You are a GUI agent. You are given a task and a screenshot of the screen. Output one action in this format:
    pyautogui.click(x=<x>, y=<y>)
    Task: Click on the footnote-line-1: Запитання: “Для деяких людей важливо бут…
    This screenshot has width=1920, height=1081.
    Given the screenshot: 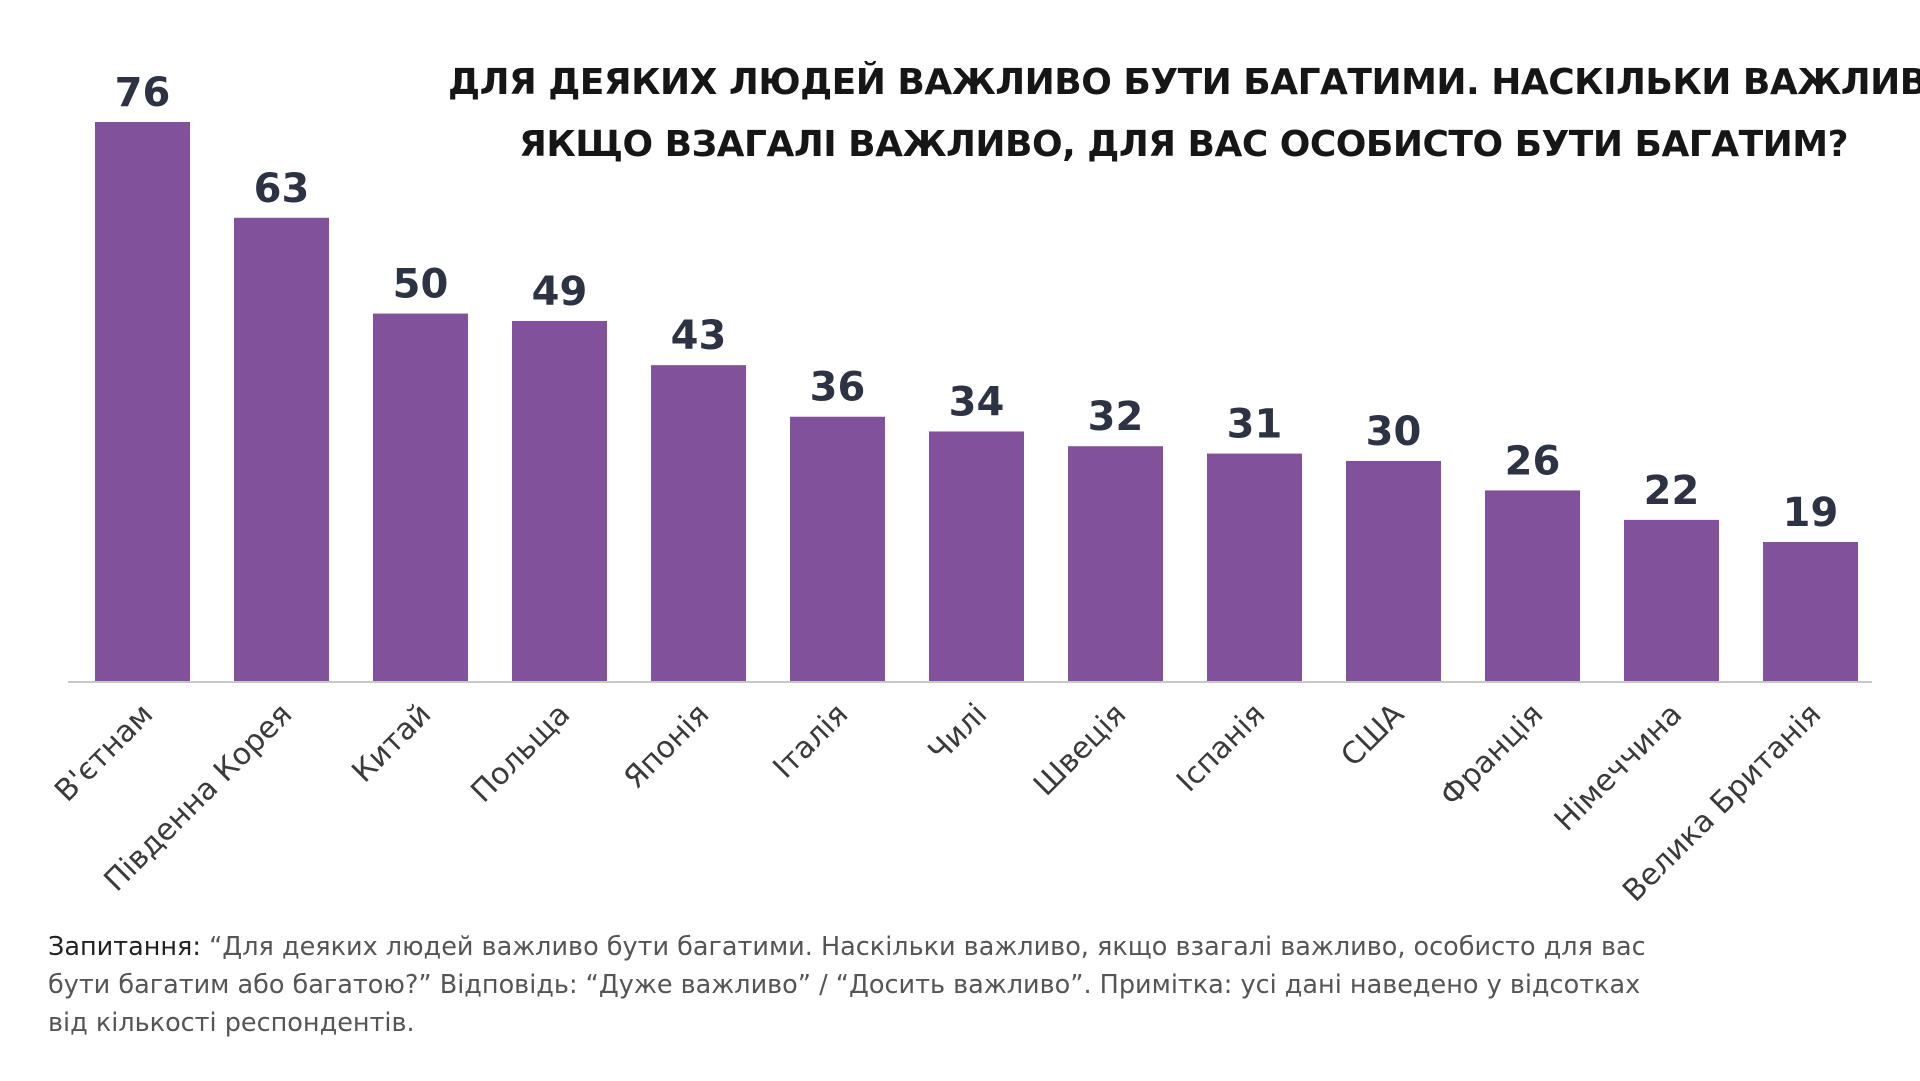 What is the action you would take?
    pyautogui.click(x=928, y=947)
    